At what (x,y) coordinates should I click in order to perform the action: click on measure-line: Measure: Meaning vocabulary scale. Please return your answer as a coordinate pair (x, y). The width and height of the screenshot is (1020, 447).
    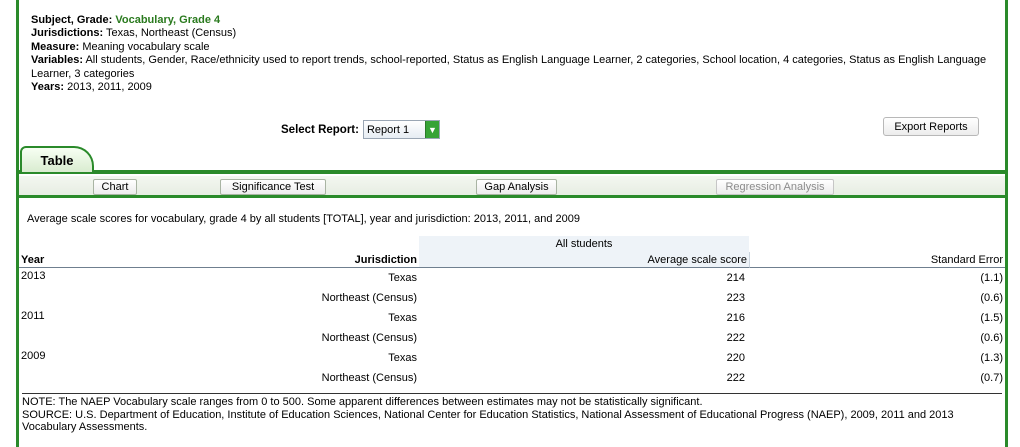
    Looking at the image, I should click on (511, 47).